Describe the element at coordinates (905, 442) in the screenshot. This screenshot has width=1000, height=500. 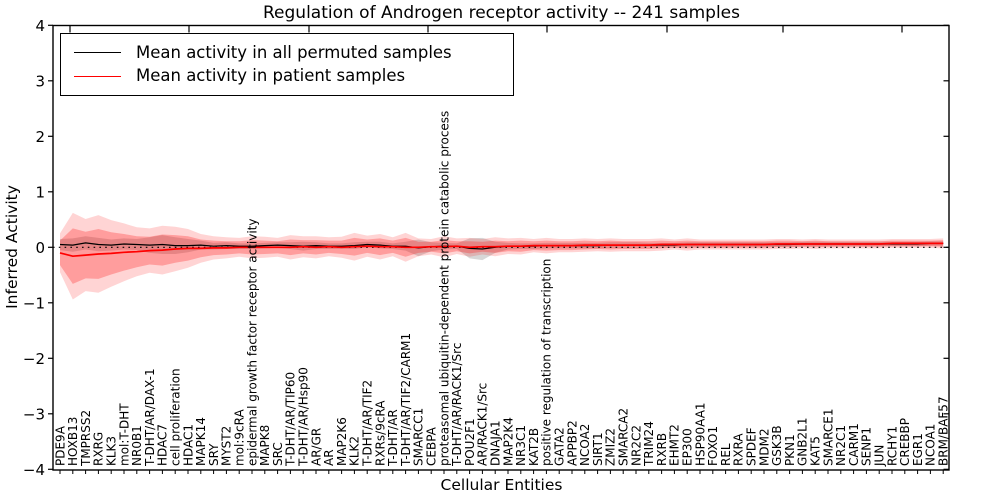
I see `x-tick-label: CREBBP` at that location.